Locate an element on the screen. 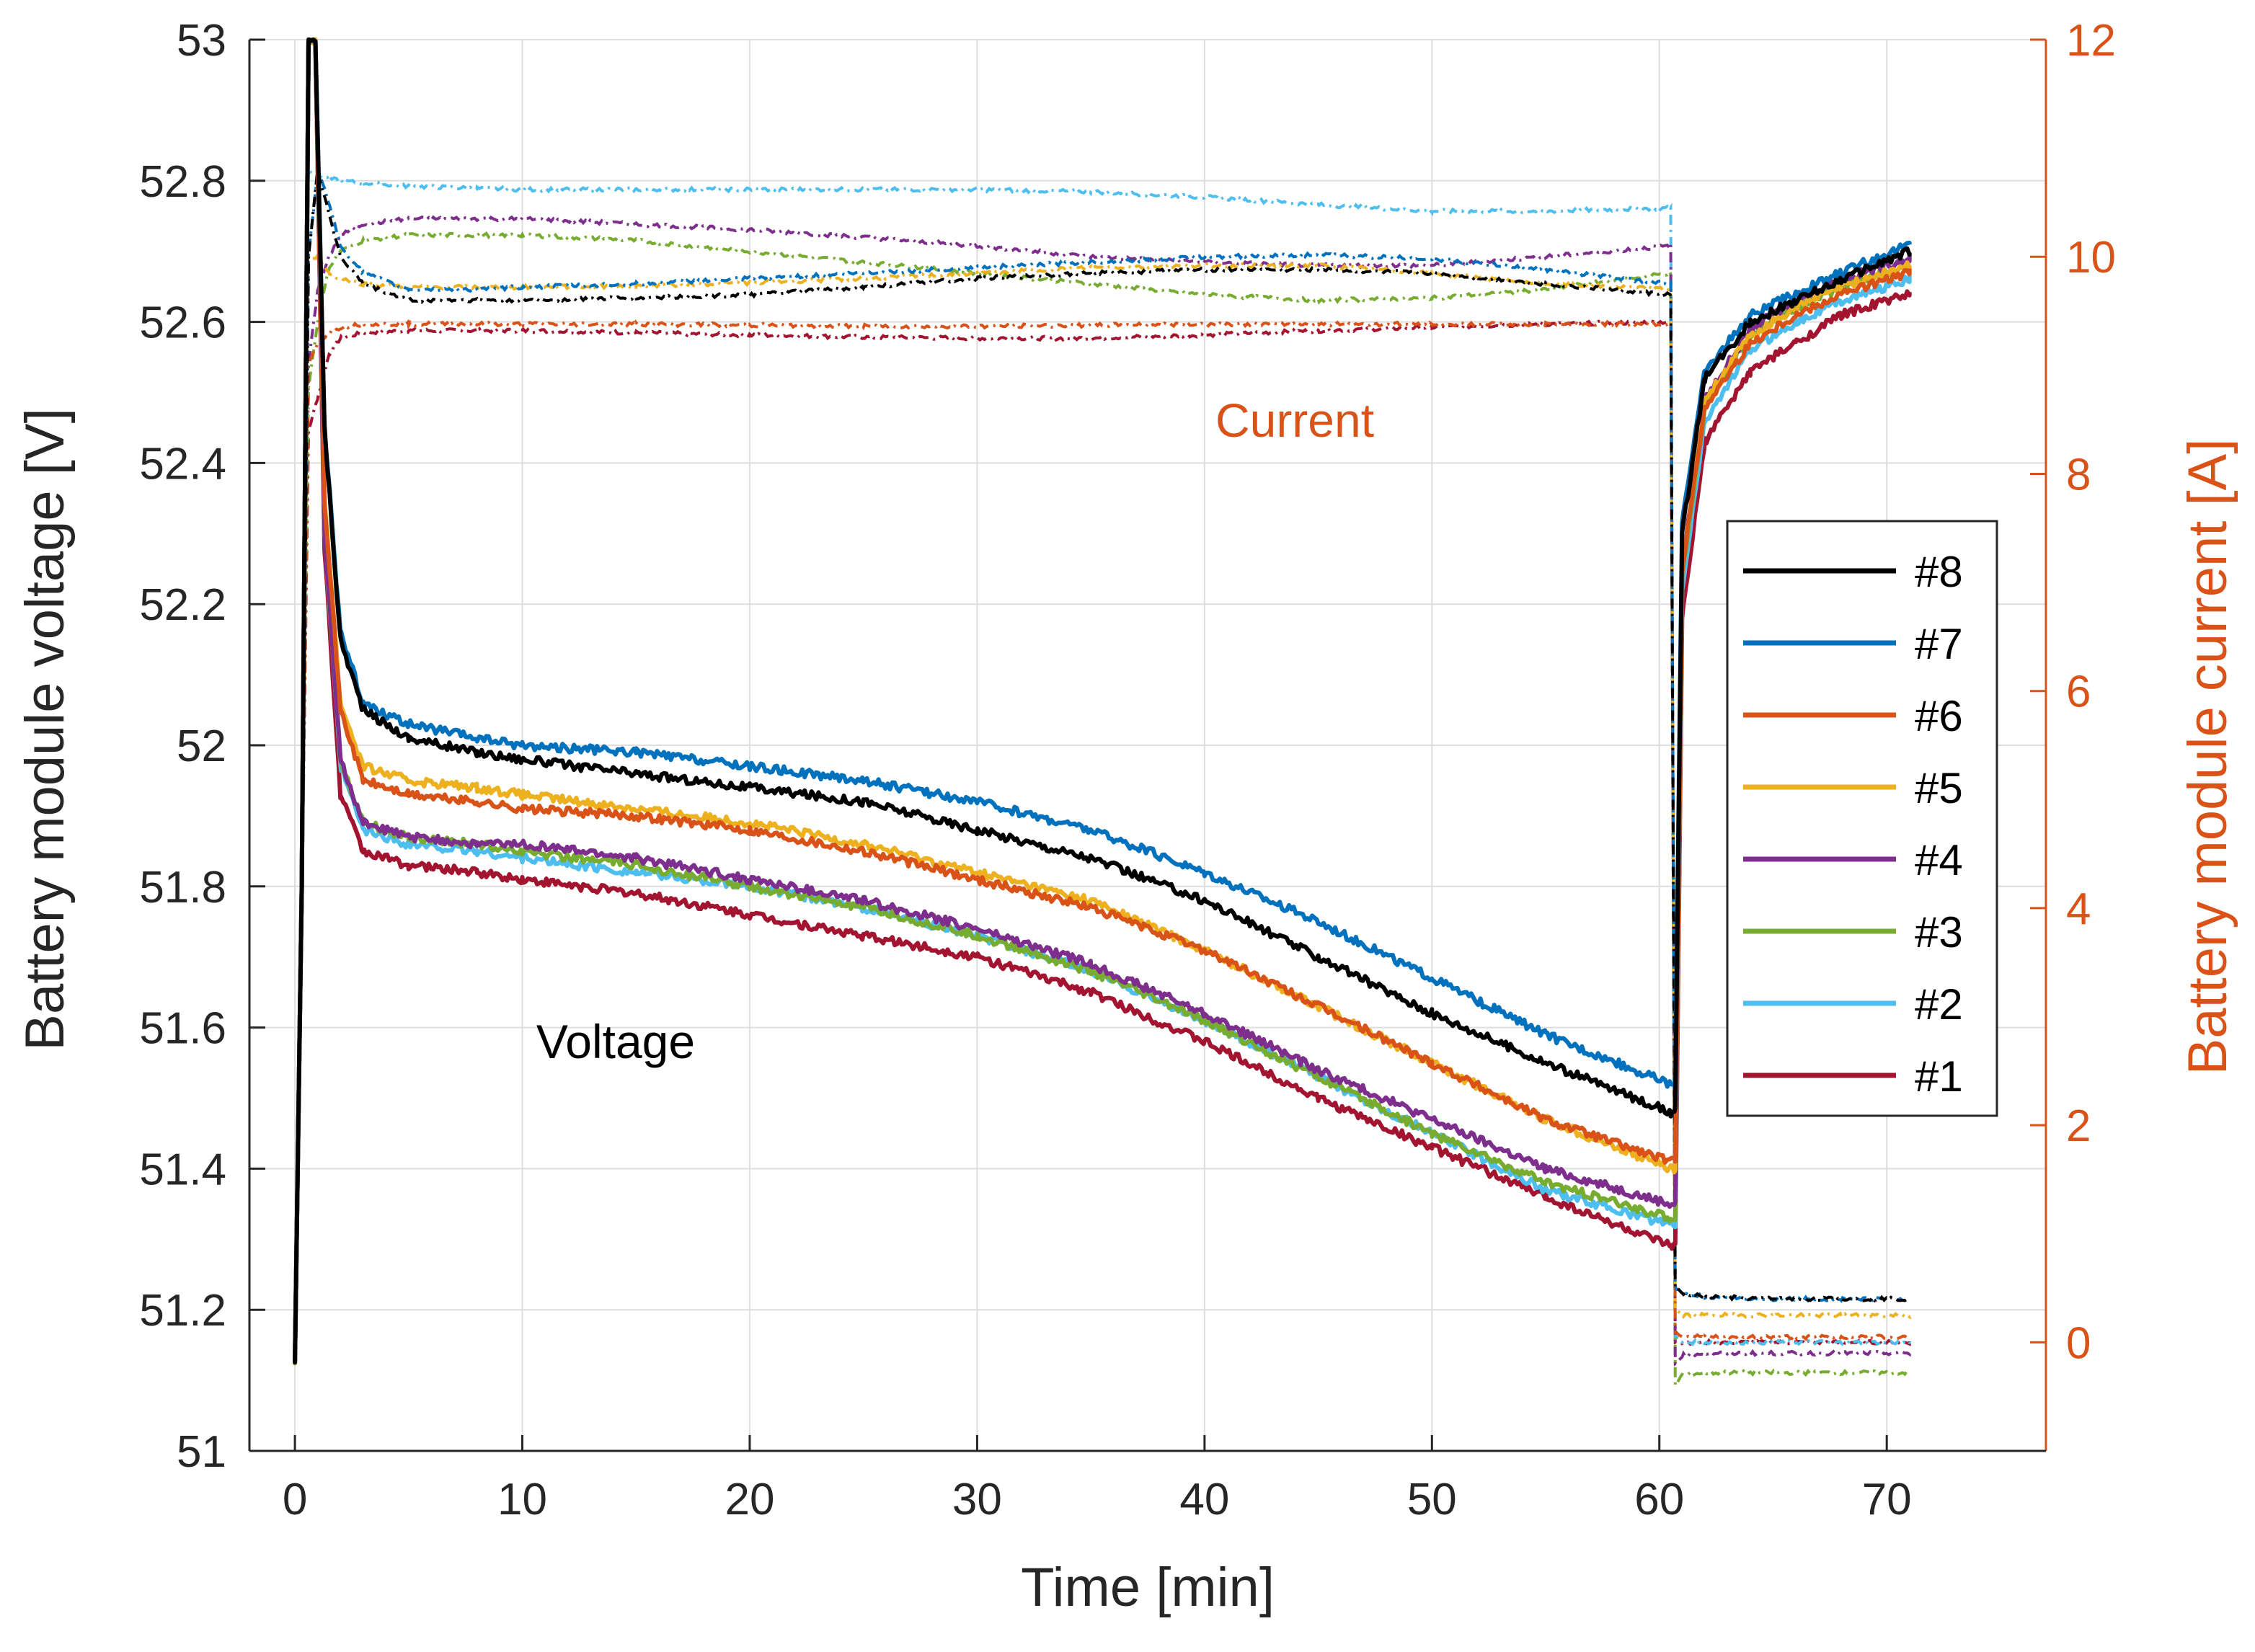 The image size is (2255, 1652). legend-label-1: #1 is located at coordinates (1939, 1076).